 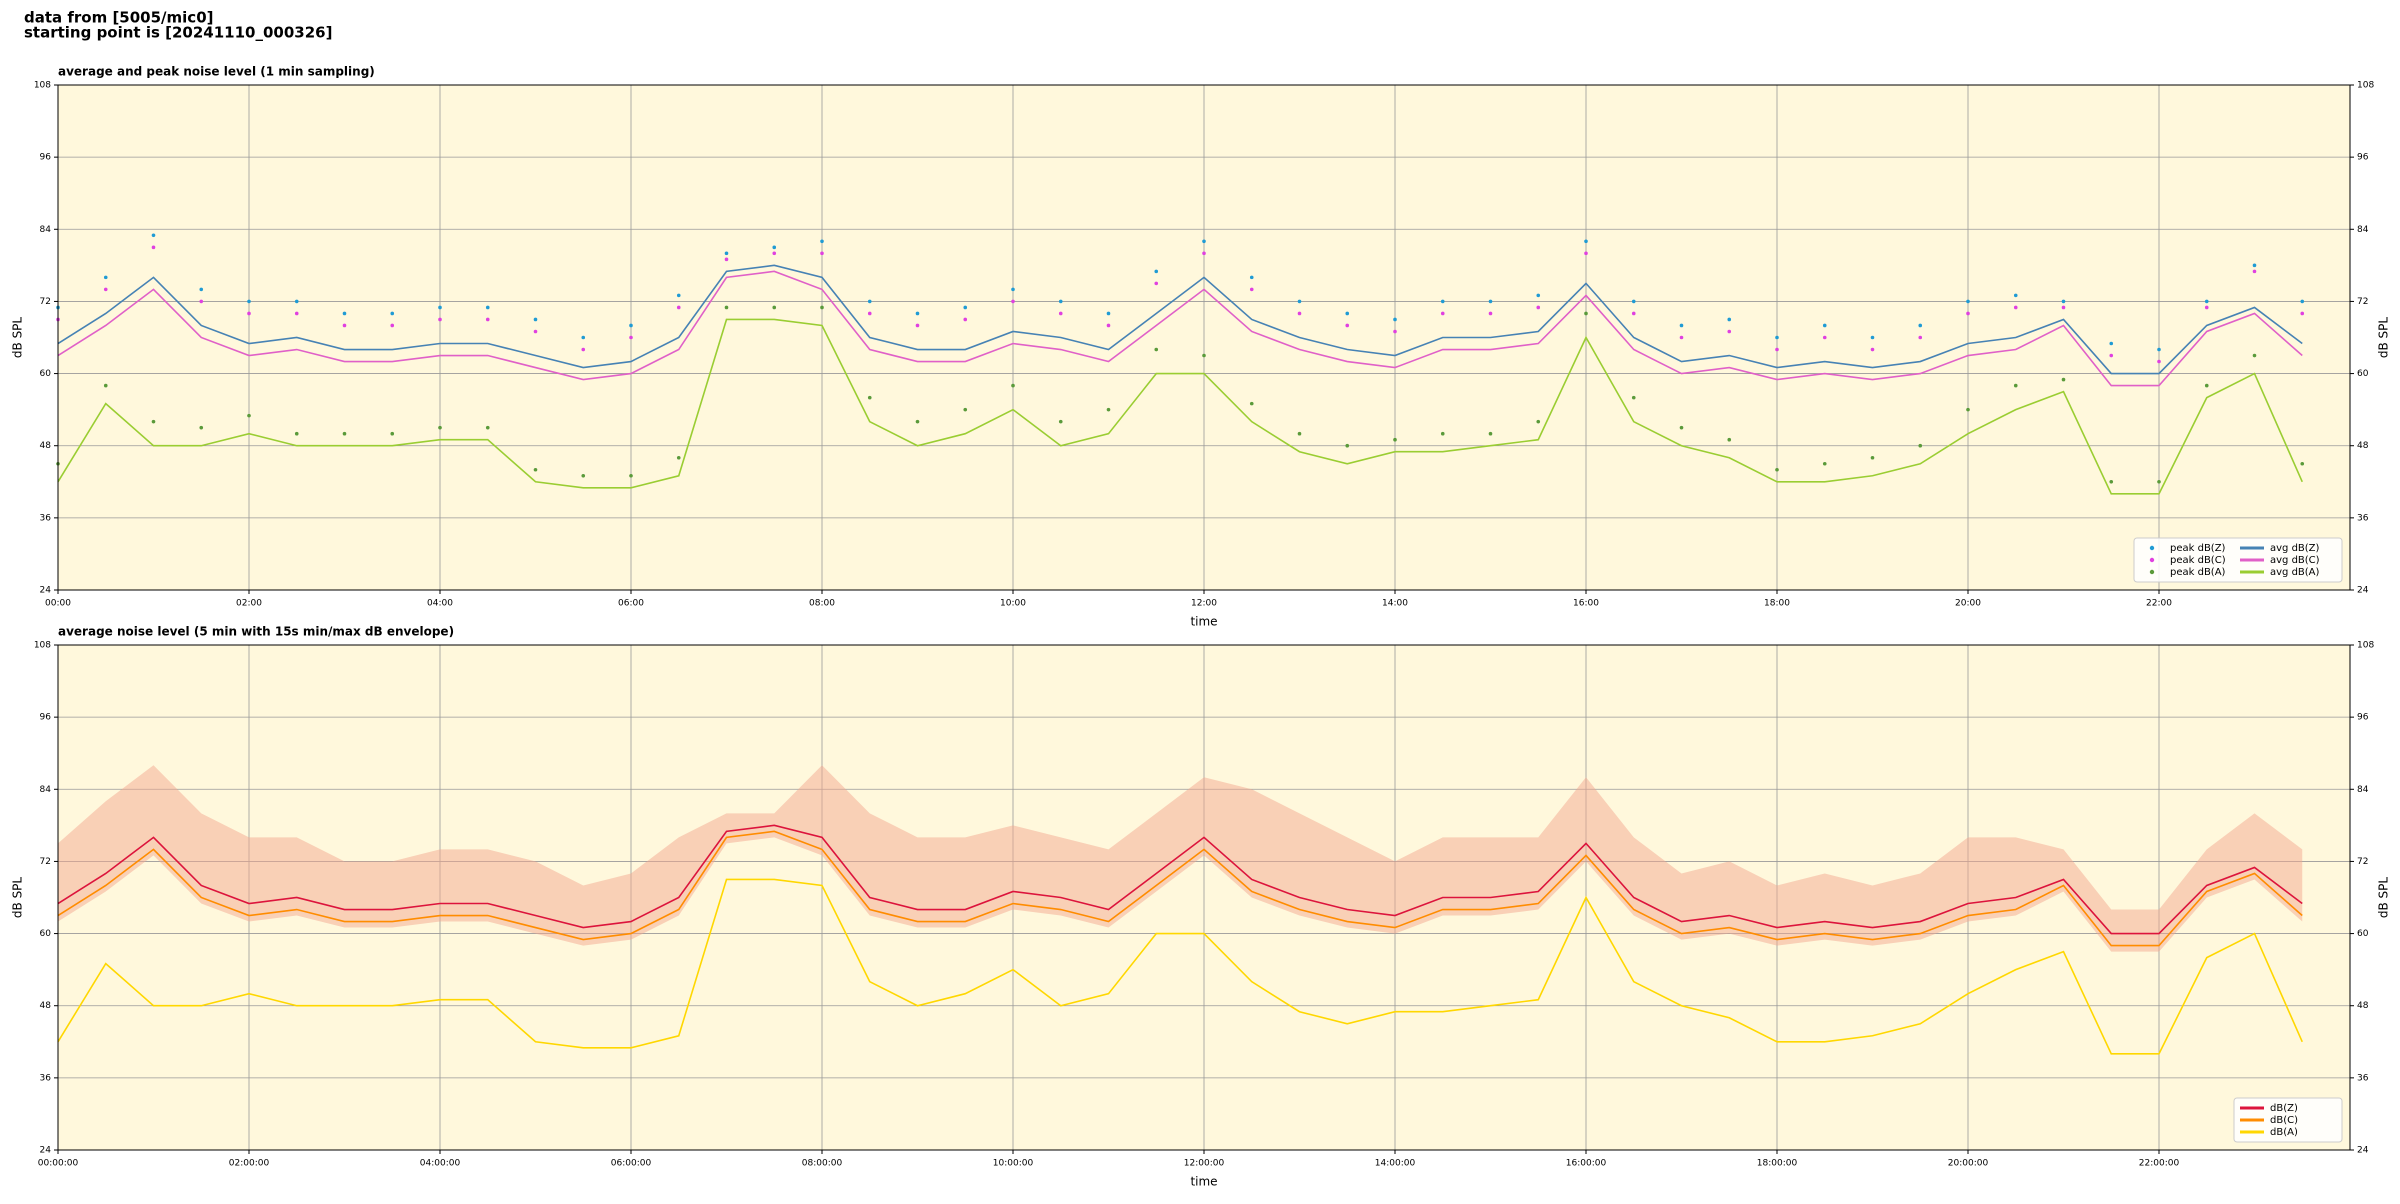 What do you see at coordinates (1586, 1164) in the screenshot?
I see `x-tick-label: 16:00:00` at bounding box center [1586, 1164].